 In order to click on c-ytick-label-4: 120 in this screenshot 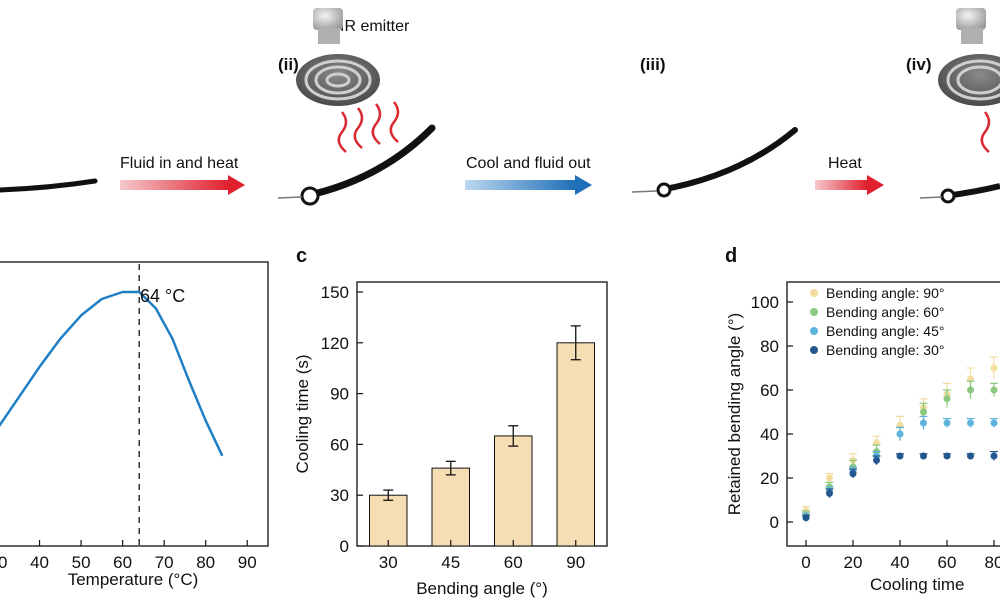, I will do `click(335, 343)`.